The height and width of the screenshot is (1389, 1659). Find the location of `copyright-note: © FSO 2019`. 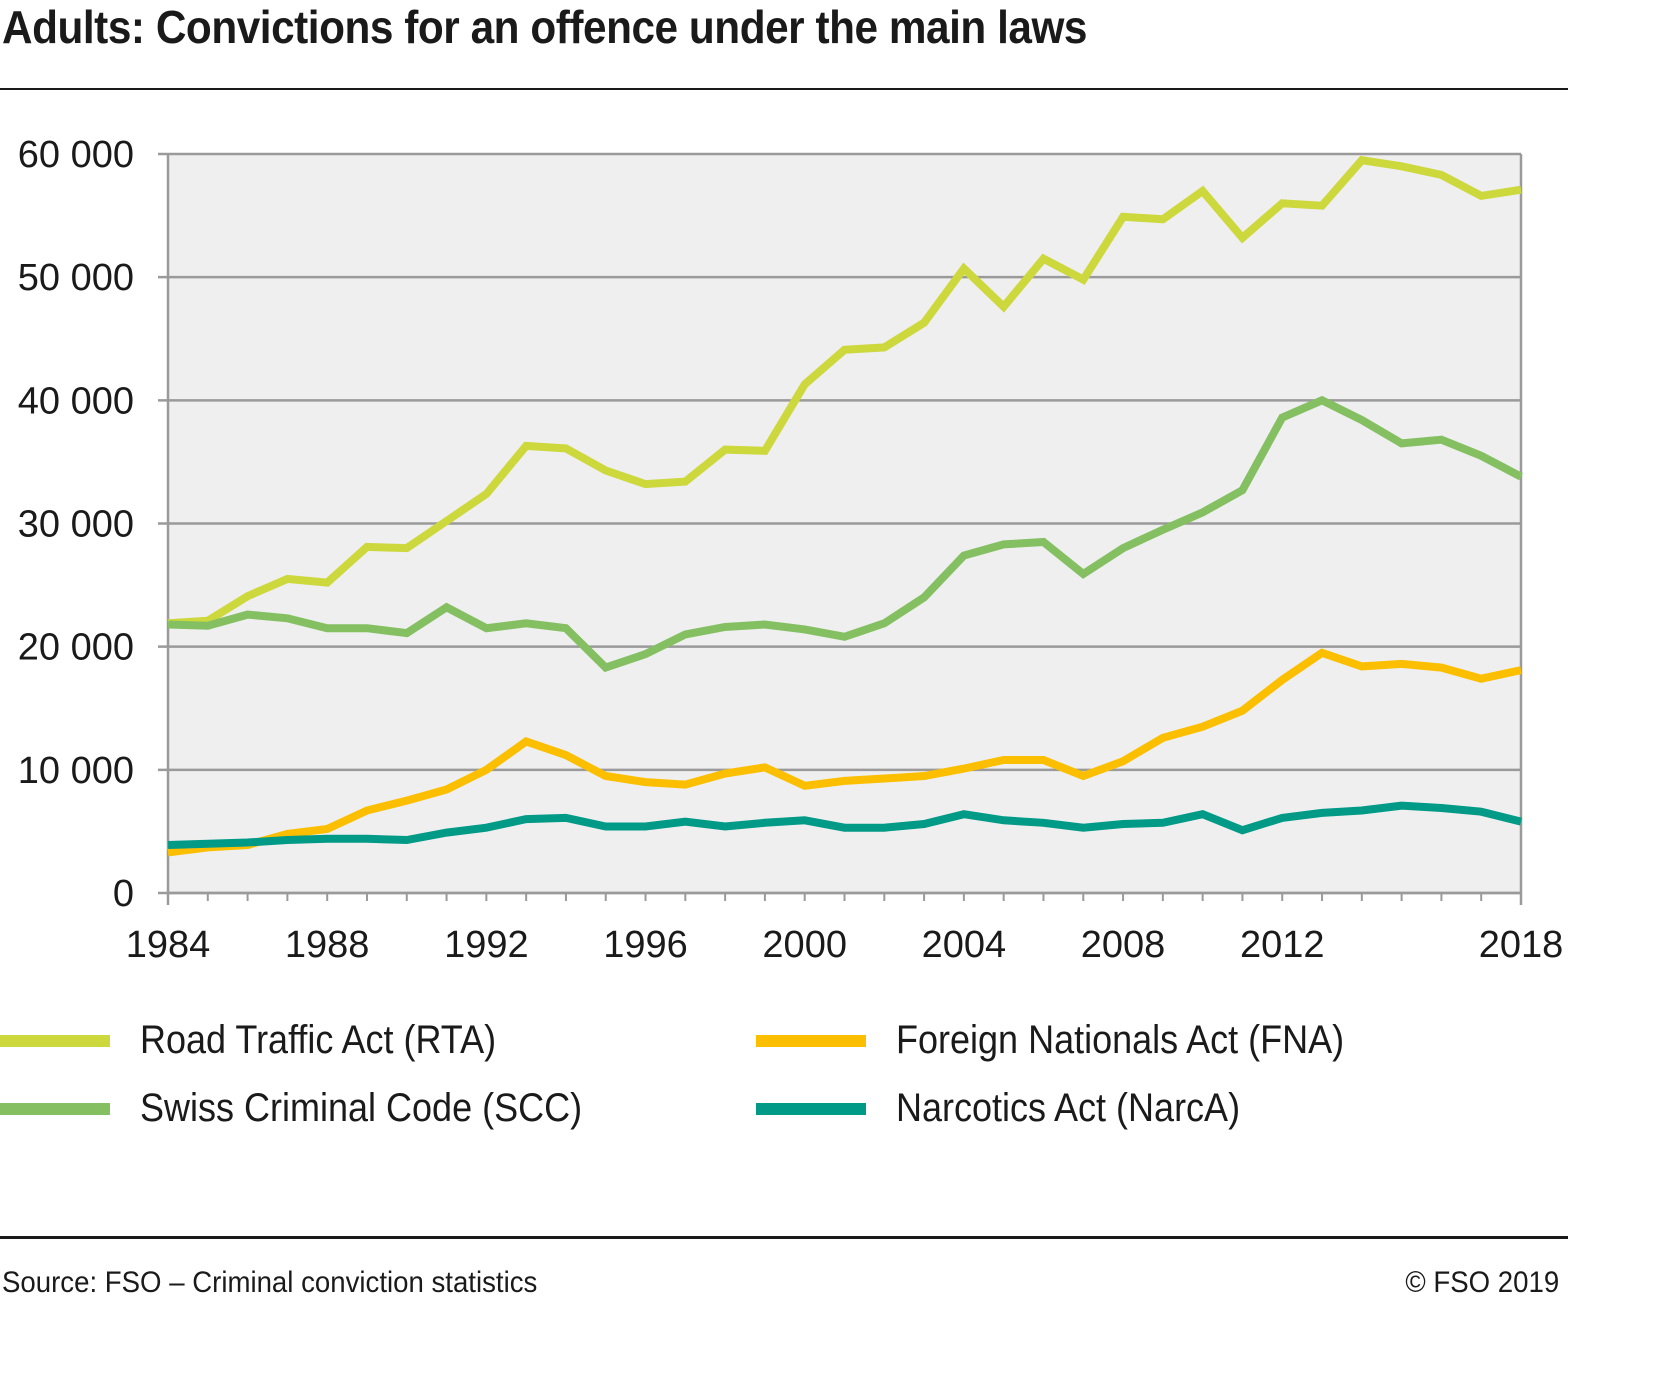

copyright-note: © FSO 2019 is located at coordinates (1482, 1282).